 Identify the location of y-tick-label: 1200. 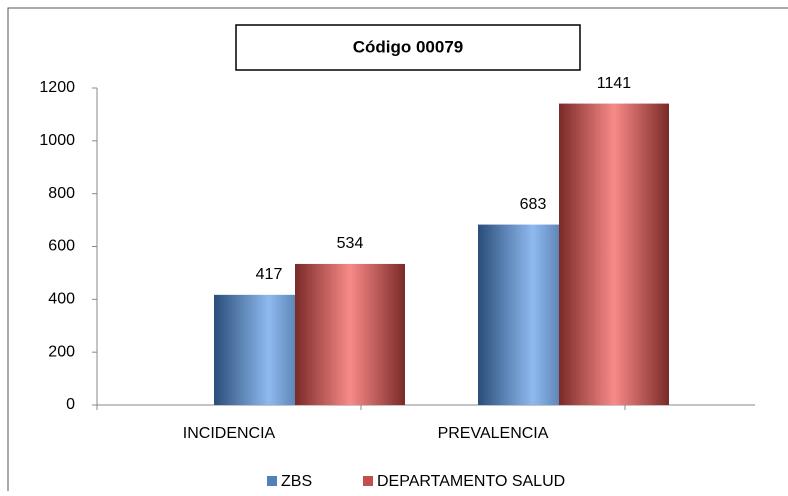
(57, 87).